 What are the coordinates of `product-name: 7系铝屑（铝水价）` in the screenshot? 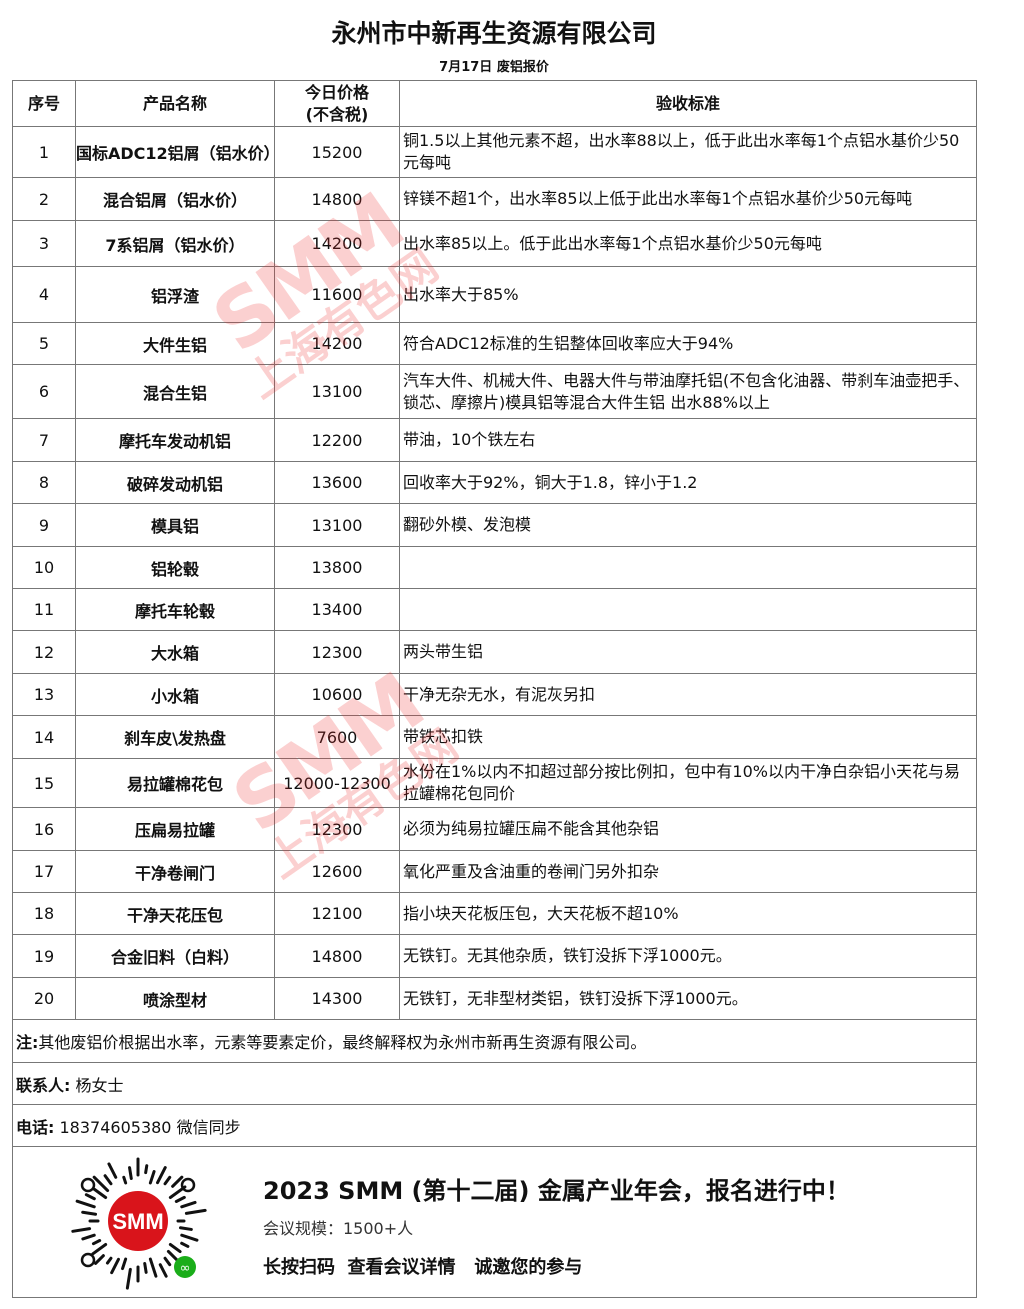 It's located at (175, 243).